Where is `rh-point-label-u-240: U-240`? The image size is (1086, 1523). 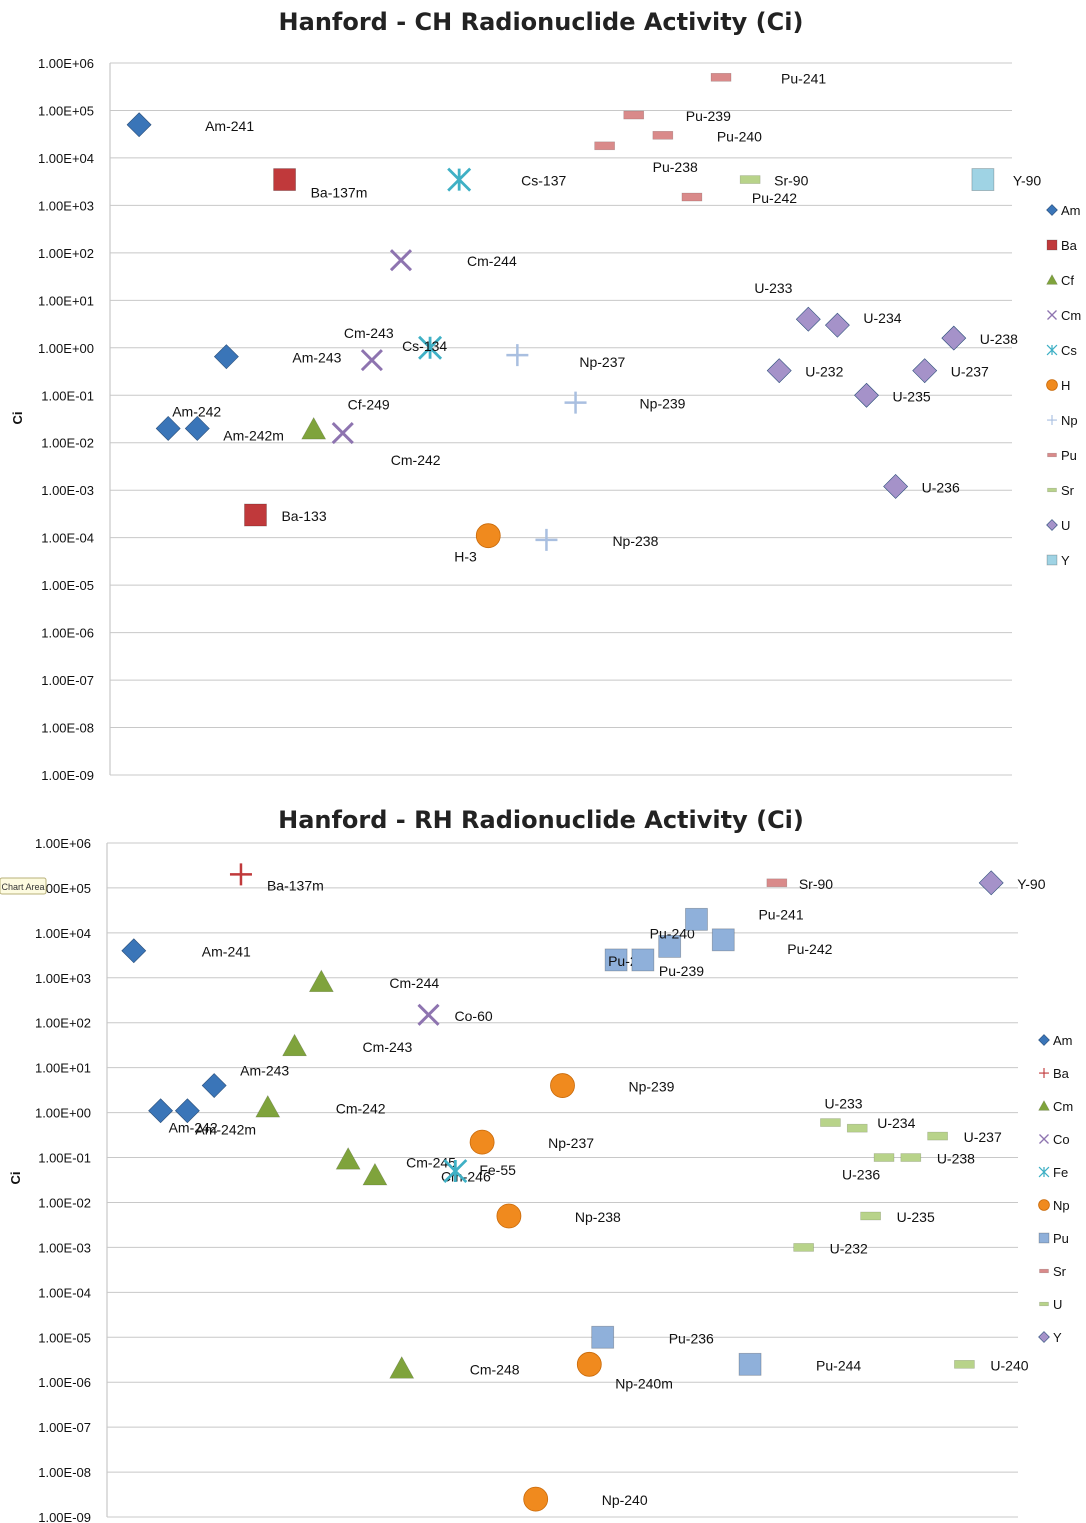 rh-point-label-u-240: U-240 is located at coordinates (1009, 1365).